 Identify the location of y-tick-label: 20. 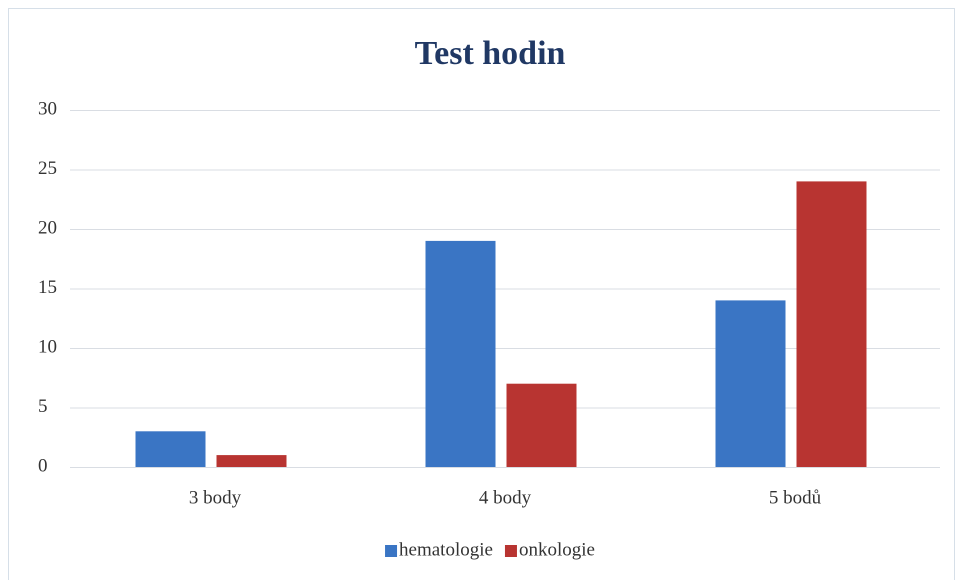
(47, 227).